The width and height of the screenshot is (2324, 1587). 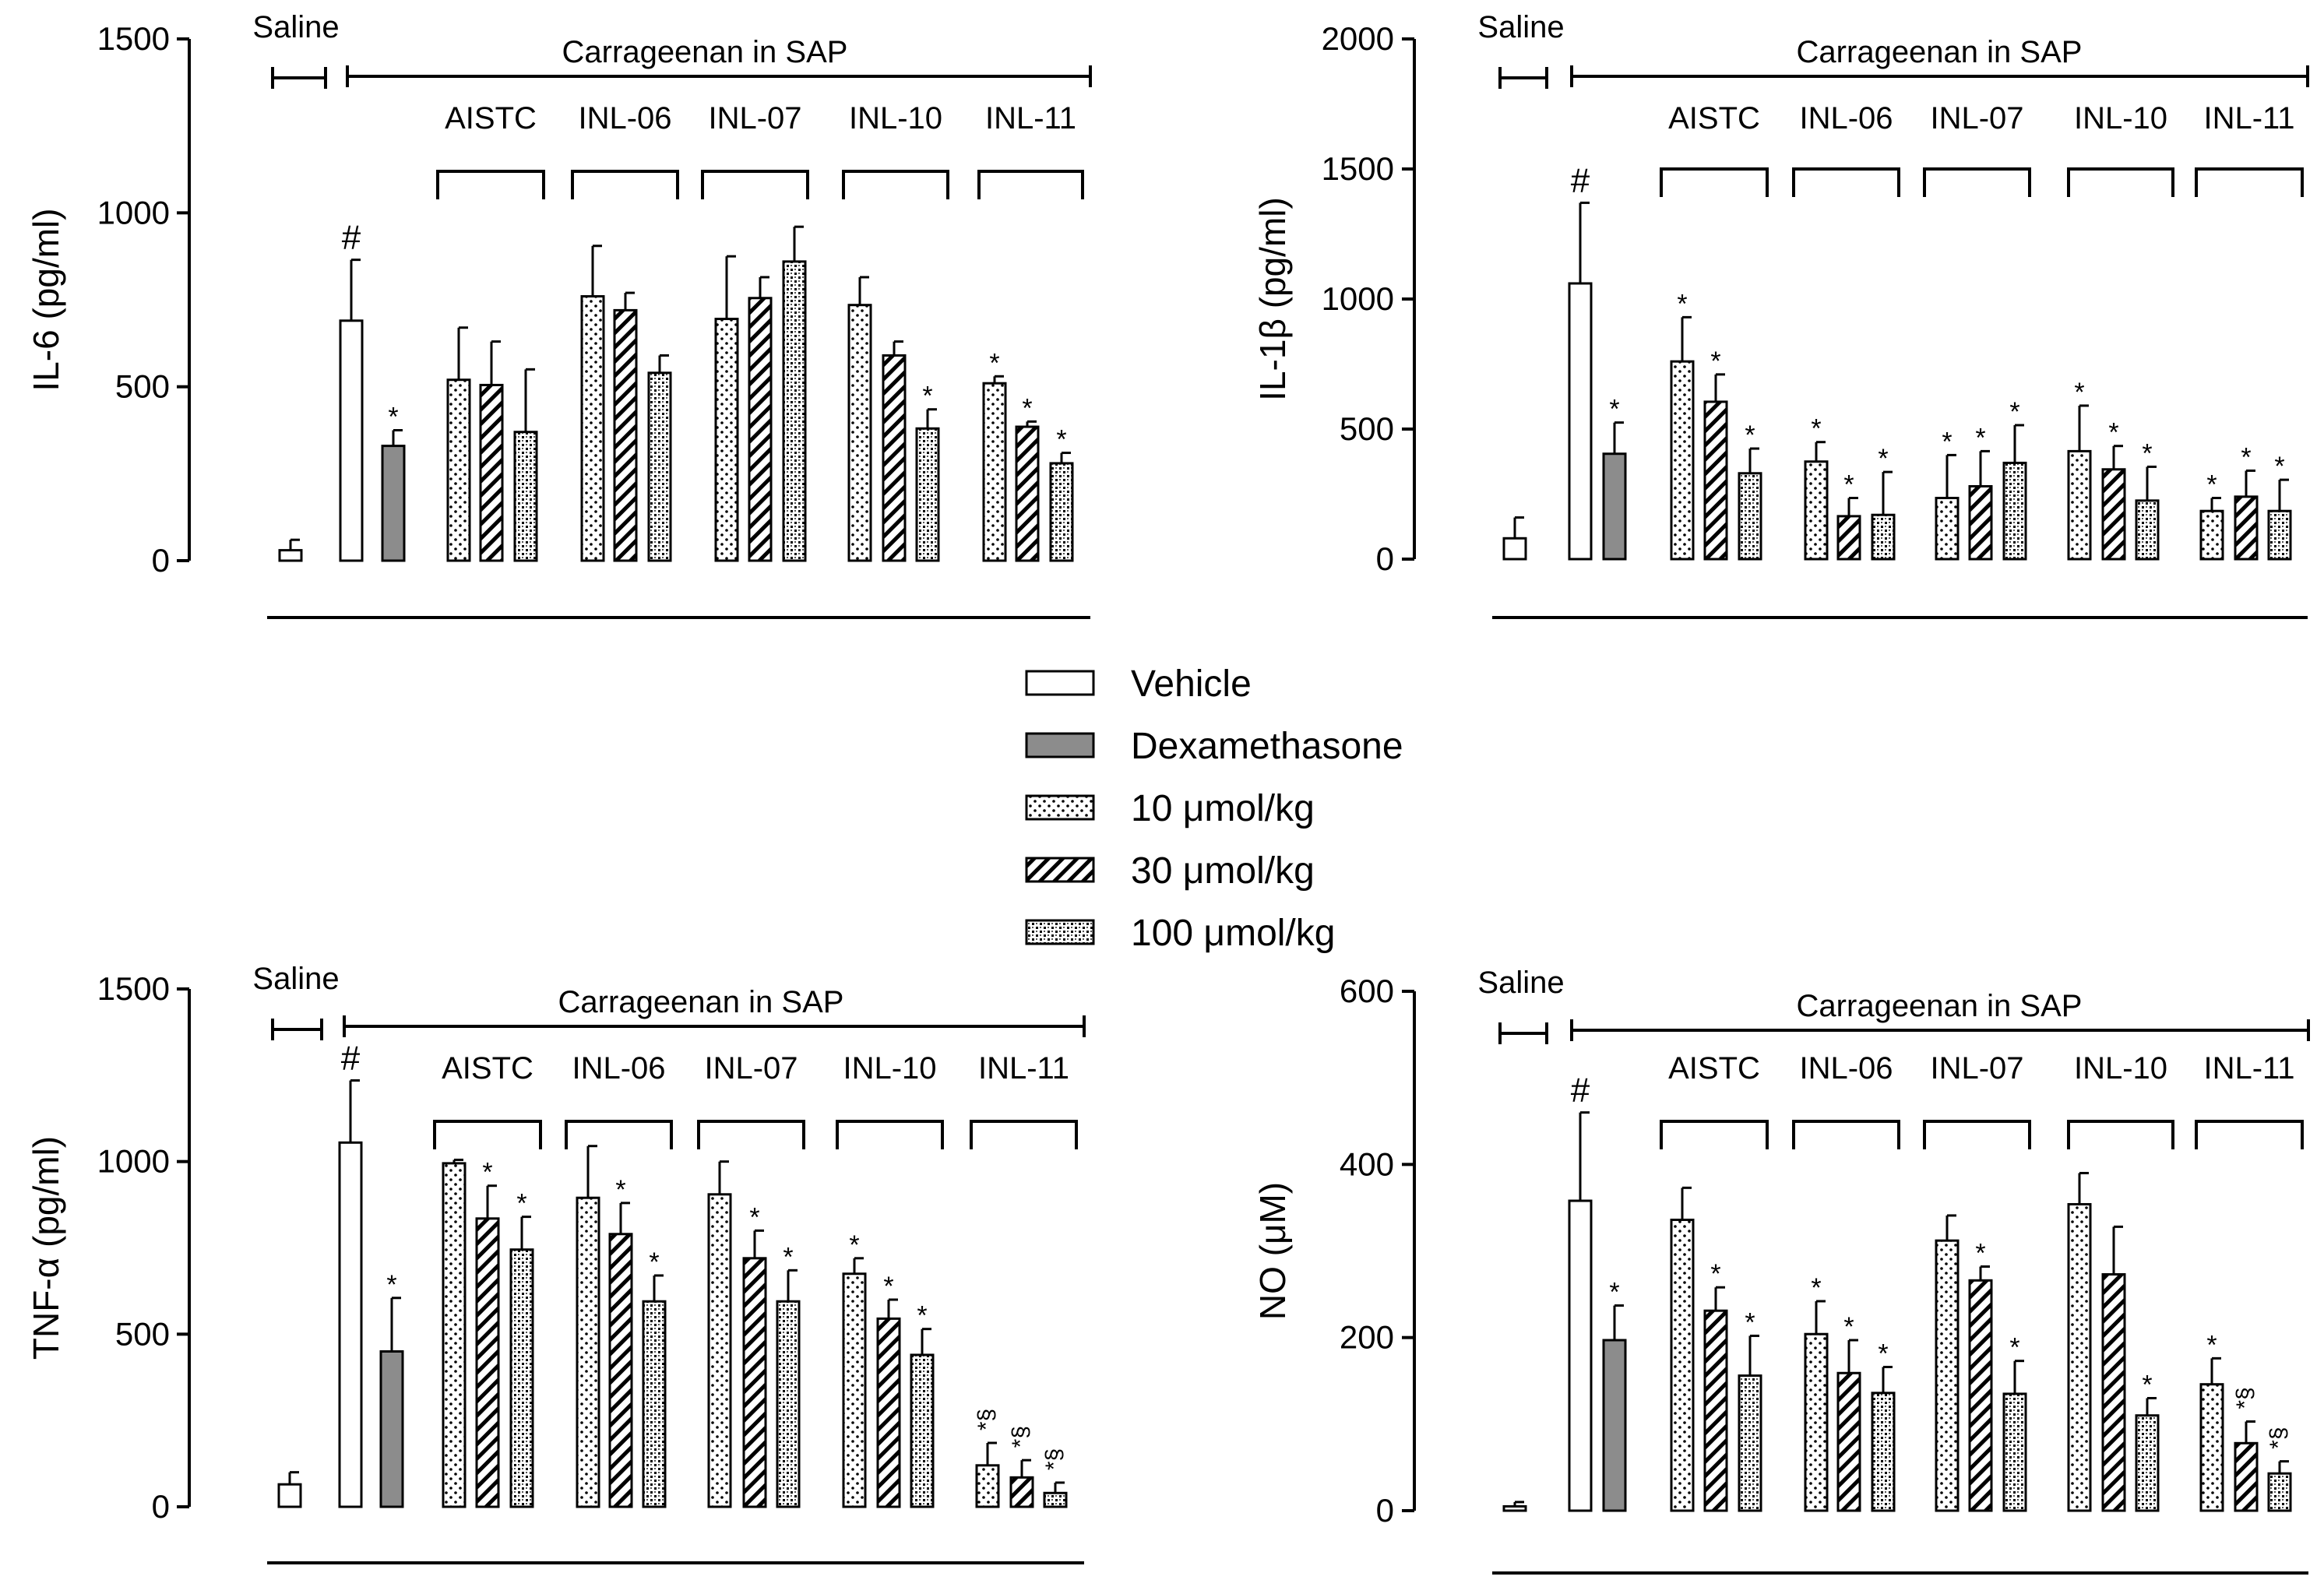 What do you see at coordinates (1714, 1068) in the screenshot?
I see `group-label-AISTC: AISTC` at bounding box center [1714, 1068].